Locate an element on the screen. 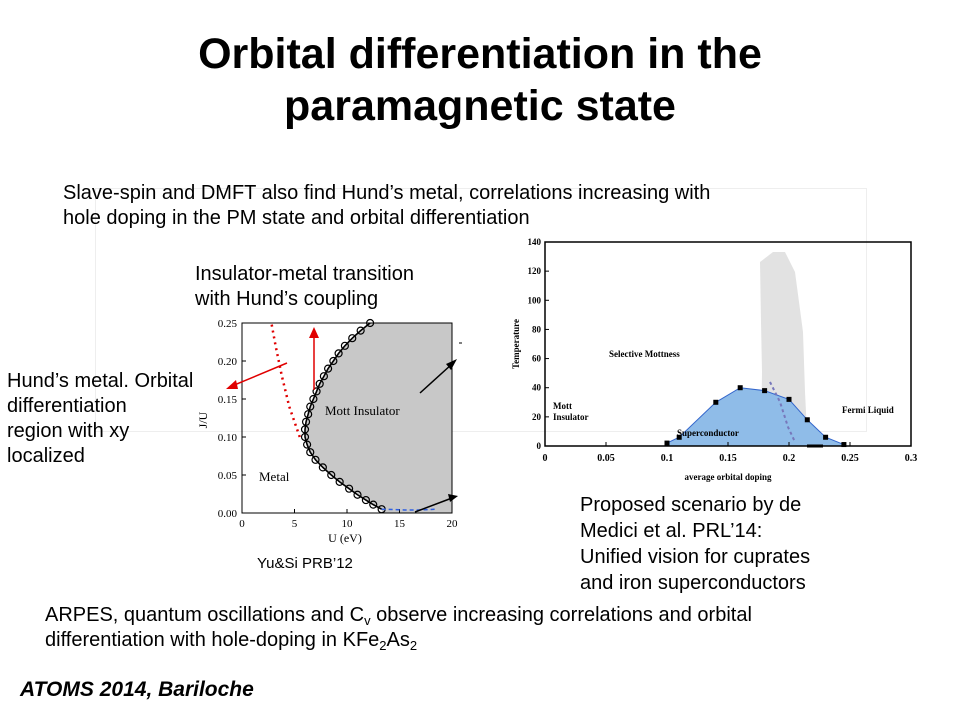 The image size is (960, 720). left-x-tick-label: 0 is located at coordinates (242, 524).